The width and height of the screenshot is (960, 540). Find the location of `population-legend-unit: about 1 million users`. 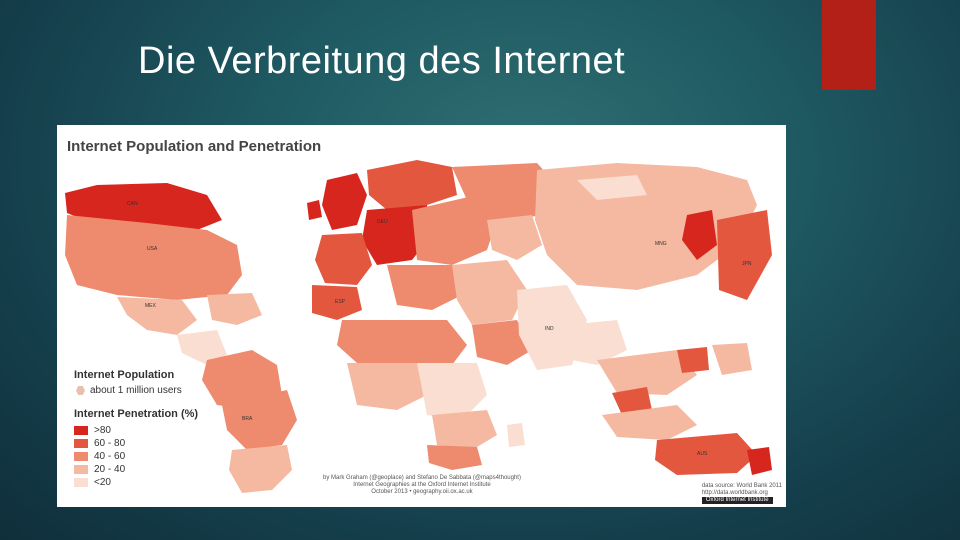

population-legend-unit: about 1 million users is located at coordinates (136, 390).